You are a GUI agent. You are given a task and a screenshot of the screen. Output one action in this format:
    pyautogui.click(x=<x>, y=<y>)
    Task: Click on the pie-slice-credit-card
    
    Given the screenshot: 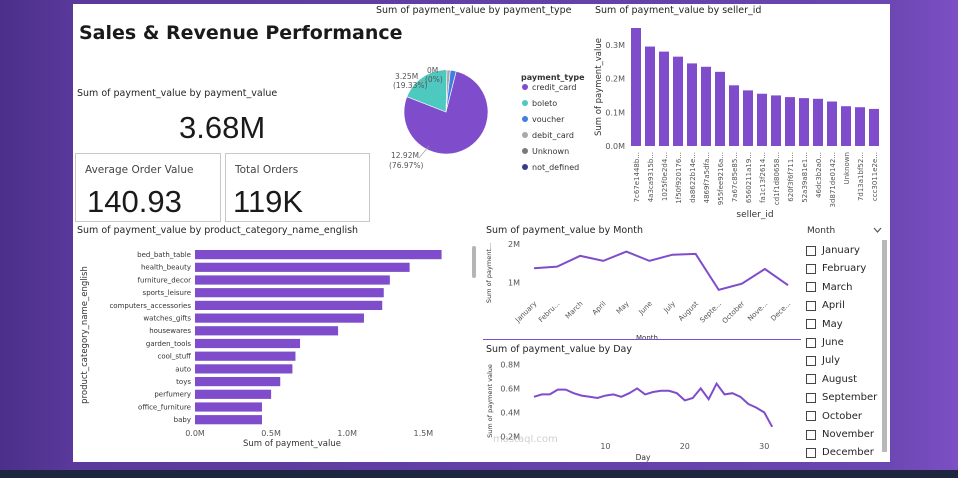 What is the action you would take?
    pyautogui.click(x=446, y=112)
    